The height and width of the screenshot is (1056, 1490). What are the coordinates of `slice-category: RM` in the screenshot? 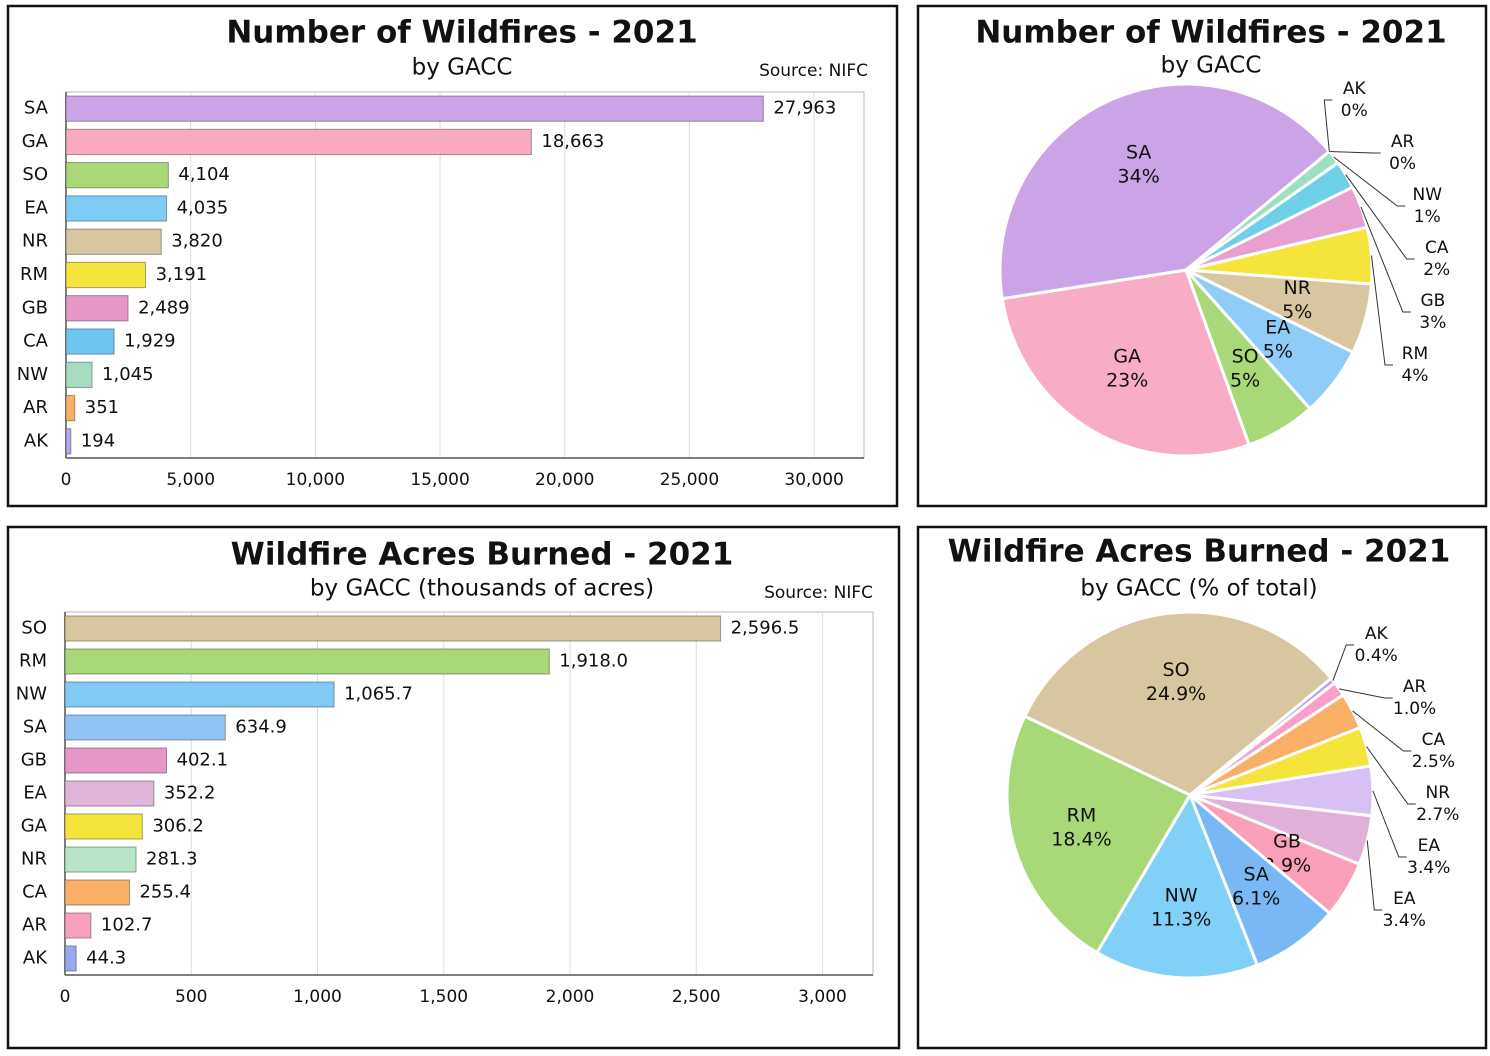 It's located at (1415, 354).